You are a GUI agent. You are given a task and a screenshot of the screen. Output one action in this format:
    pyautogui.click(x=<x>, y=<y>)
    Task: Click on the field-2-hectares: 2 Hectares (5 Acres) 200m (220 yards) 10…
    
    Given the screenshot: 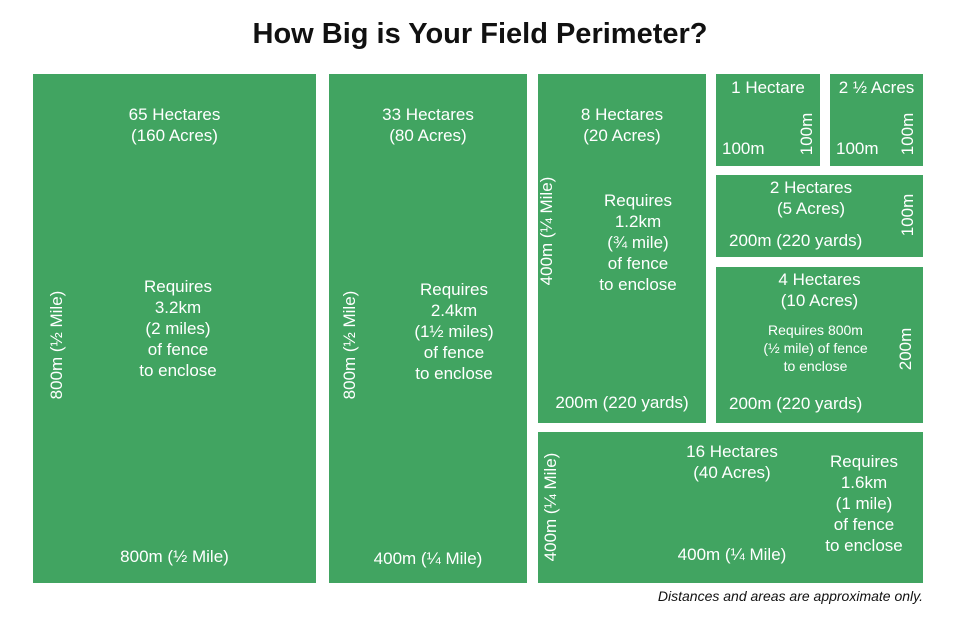 What is the action you would take?
    pyautogui.click(x=819, y=216)
    